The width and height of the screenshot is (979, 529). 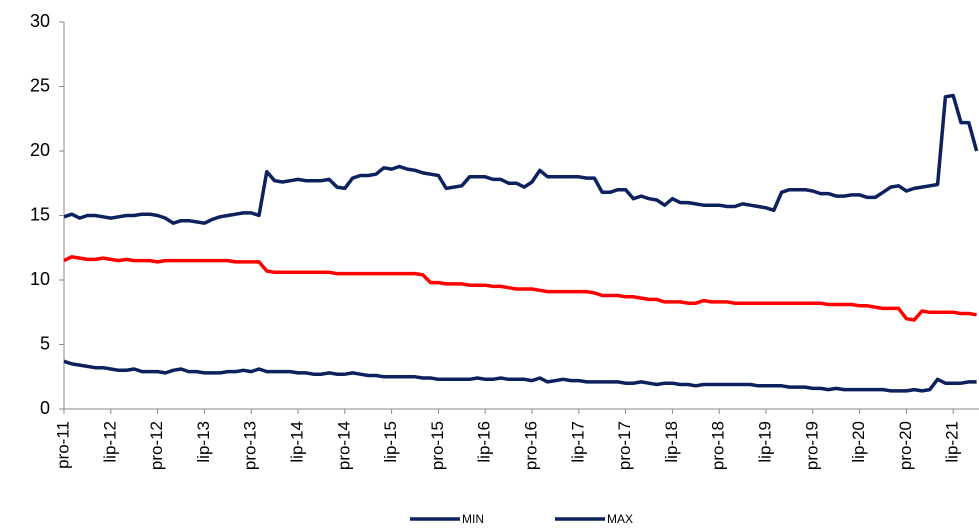 What do you see at coordinates (952, 442) in the screenshot?
I see `x-tick-label: lip-21` at bounding box center [952, 442].